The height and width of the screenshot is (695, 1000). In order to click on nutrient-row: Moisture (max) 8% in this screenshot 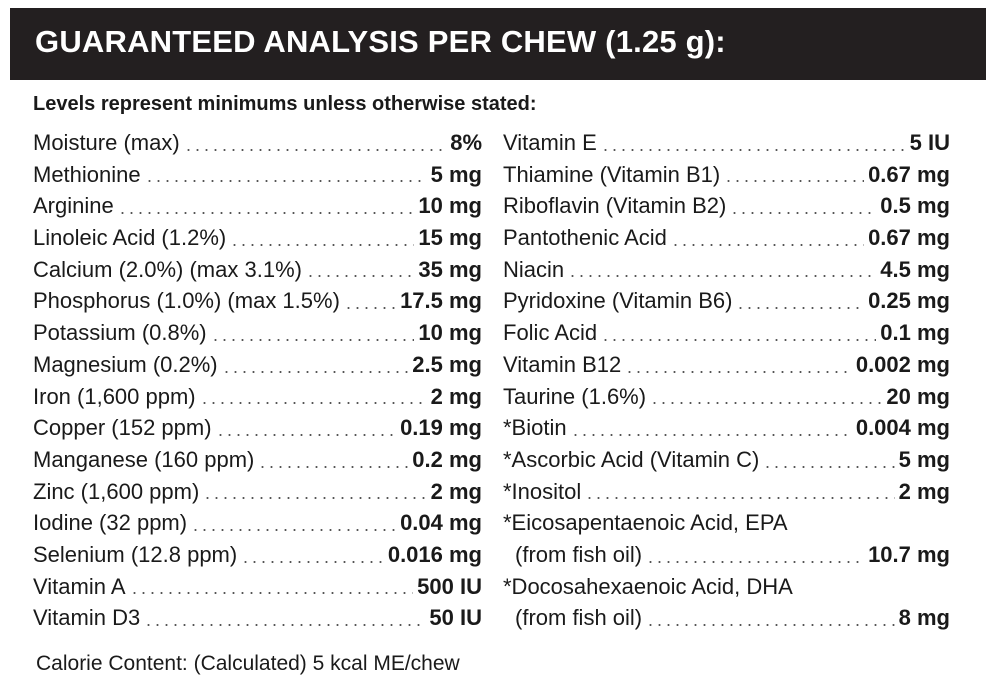, I will do `click(257, 143)`.